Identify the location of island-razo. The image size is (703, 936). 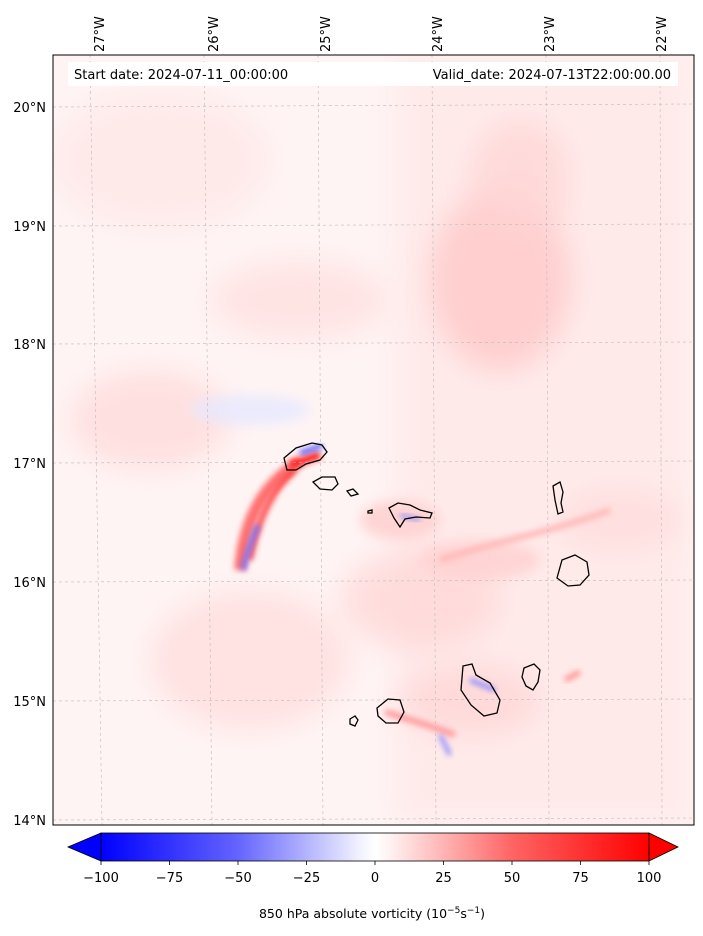
(370, 511).